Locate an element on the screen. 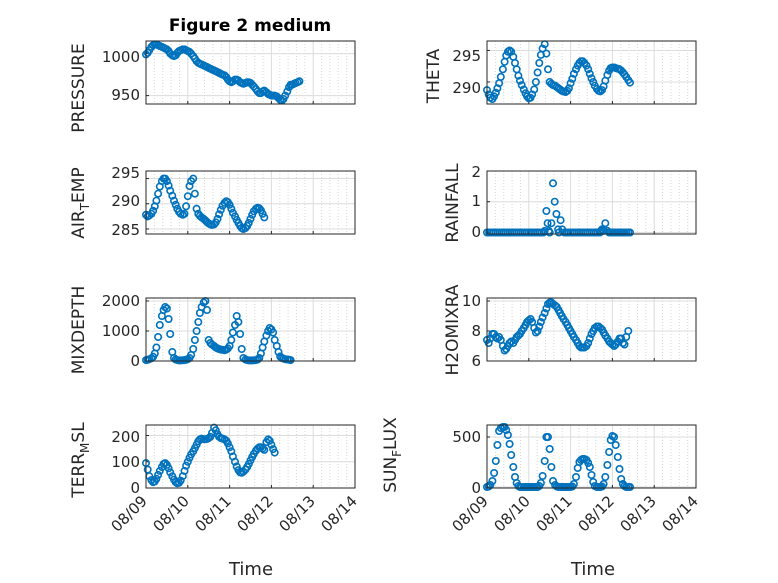  theta-markers is located at coordinates (558, 72).